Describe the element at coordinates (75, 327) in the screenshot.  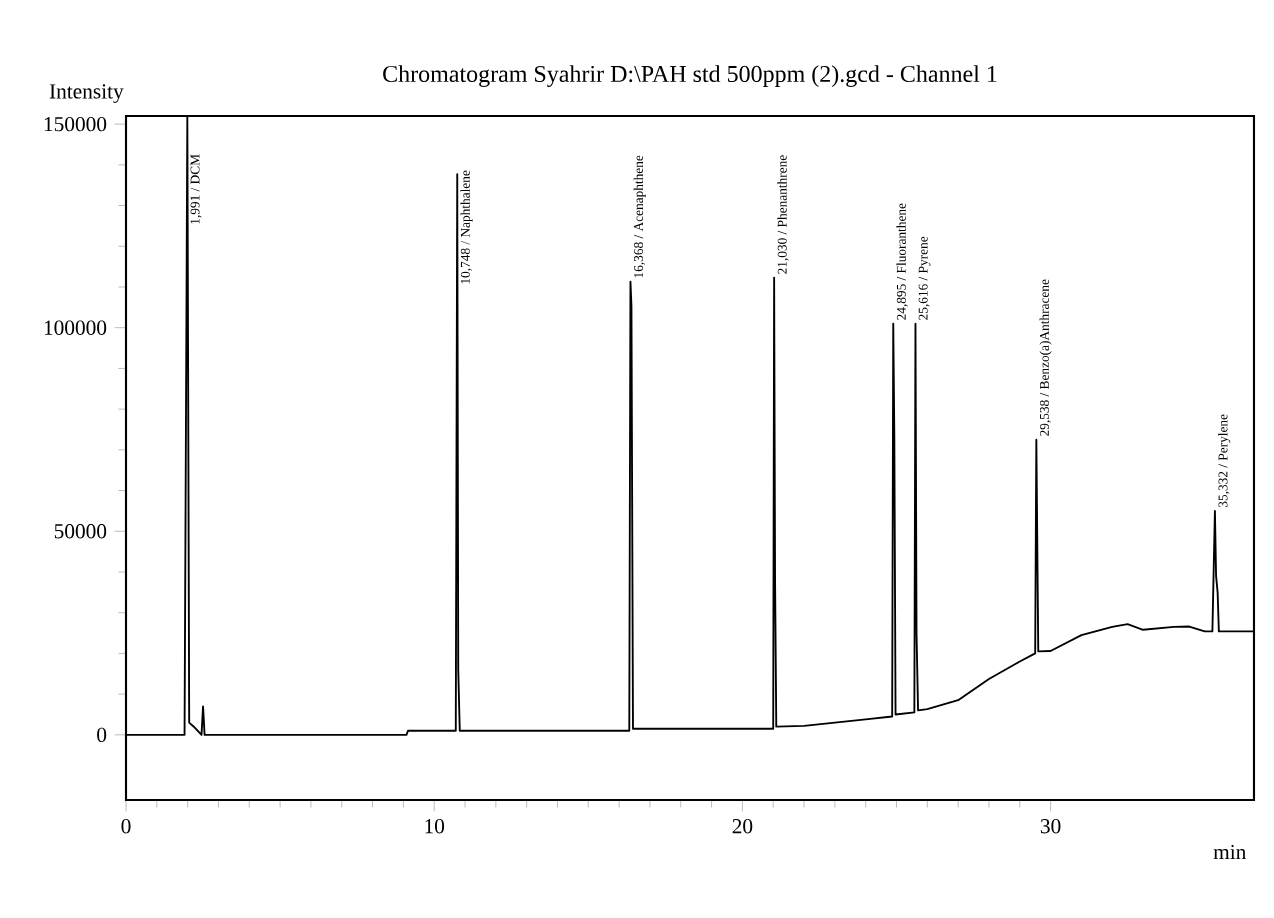
I see `y-tick-label: 100000` at that location.